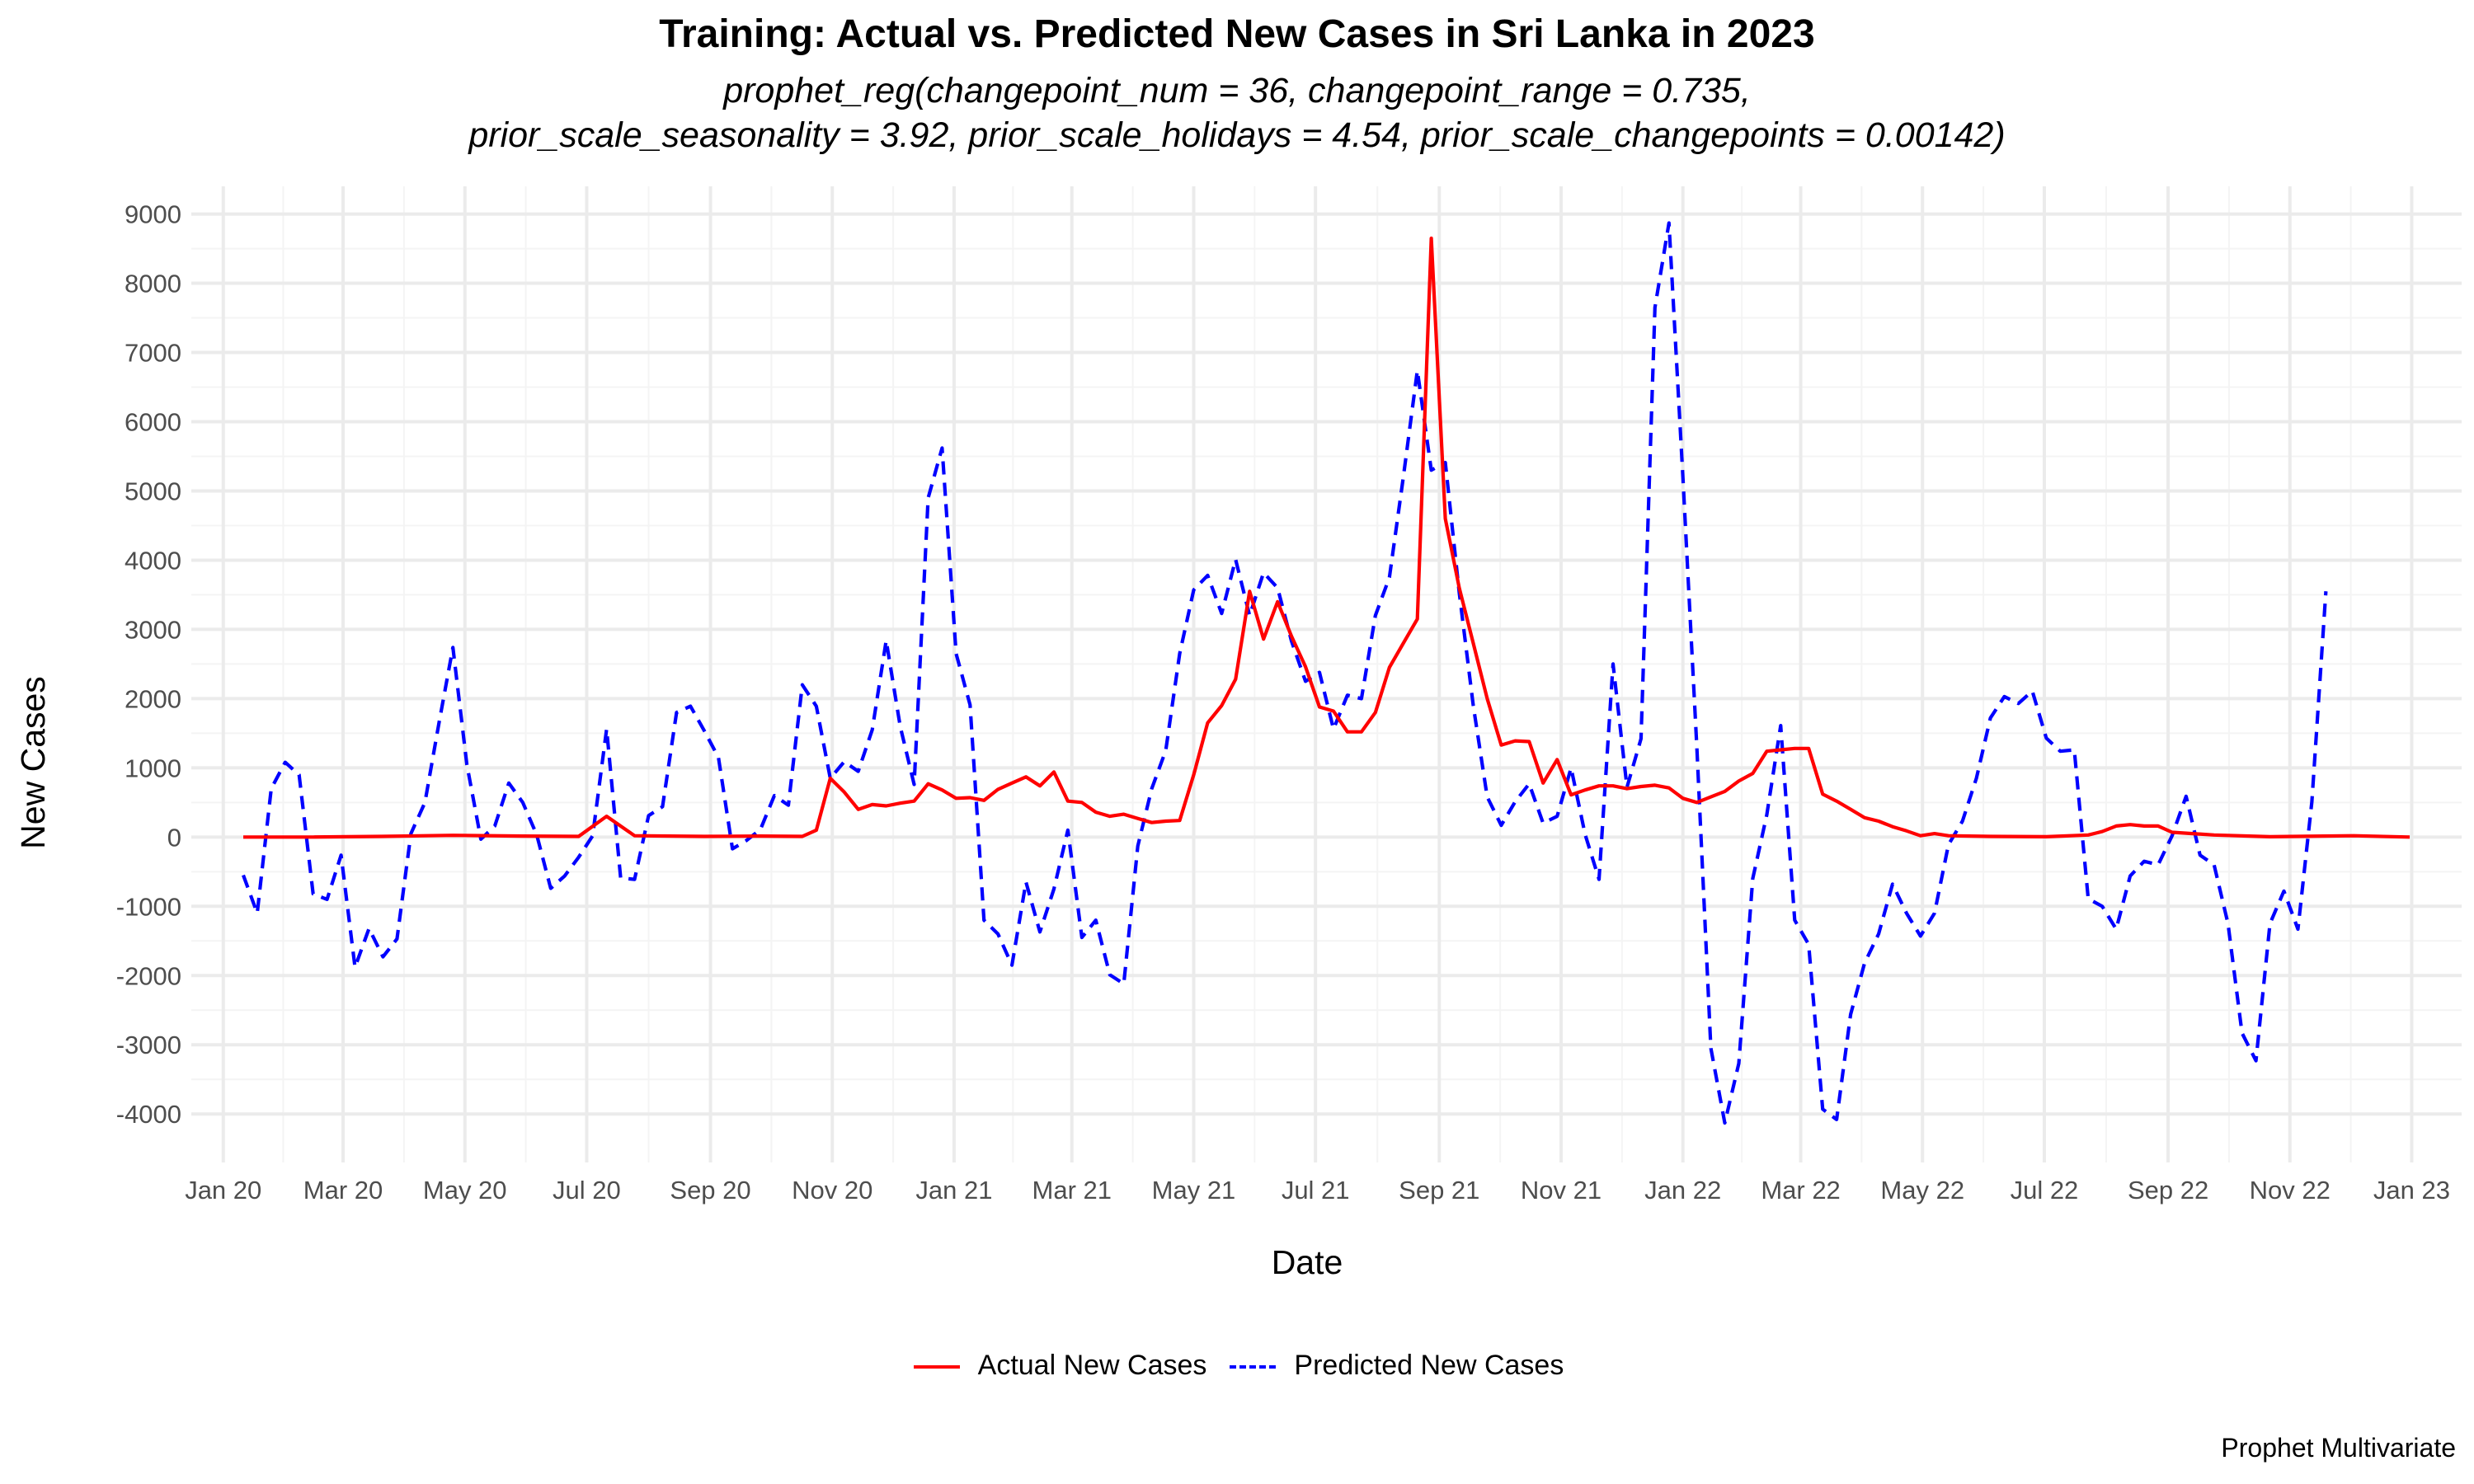 The image size is (2474, 1484). Describe the element at coordinates (710, 1190) in the screenshot. I see `x-tick-label: Sep 20` at that location.